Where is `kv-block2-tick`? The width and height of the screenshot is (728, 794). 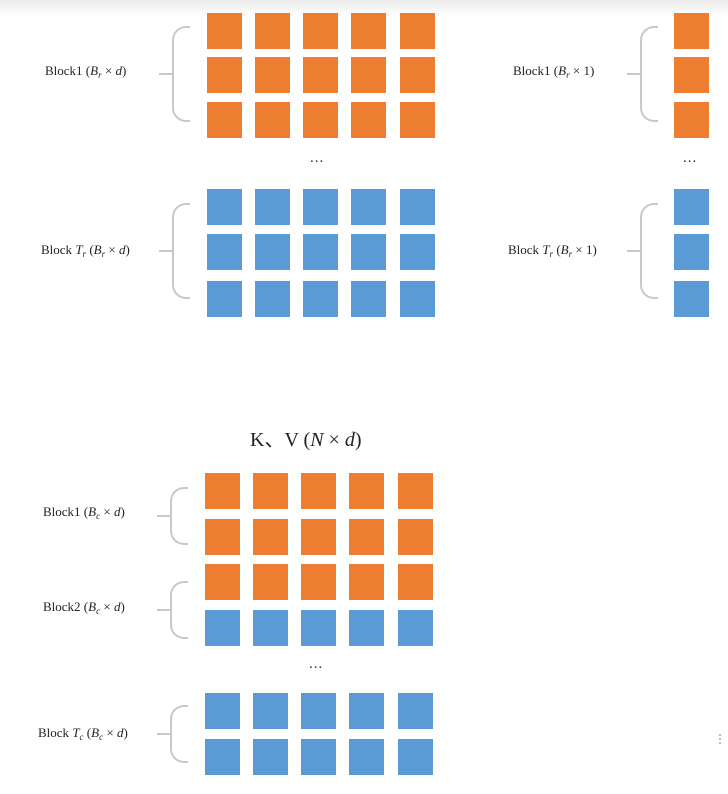
kv-block2-tick is located at coordinates (163, 610).